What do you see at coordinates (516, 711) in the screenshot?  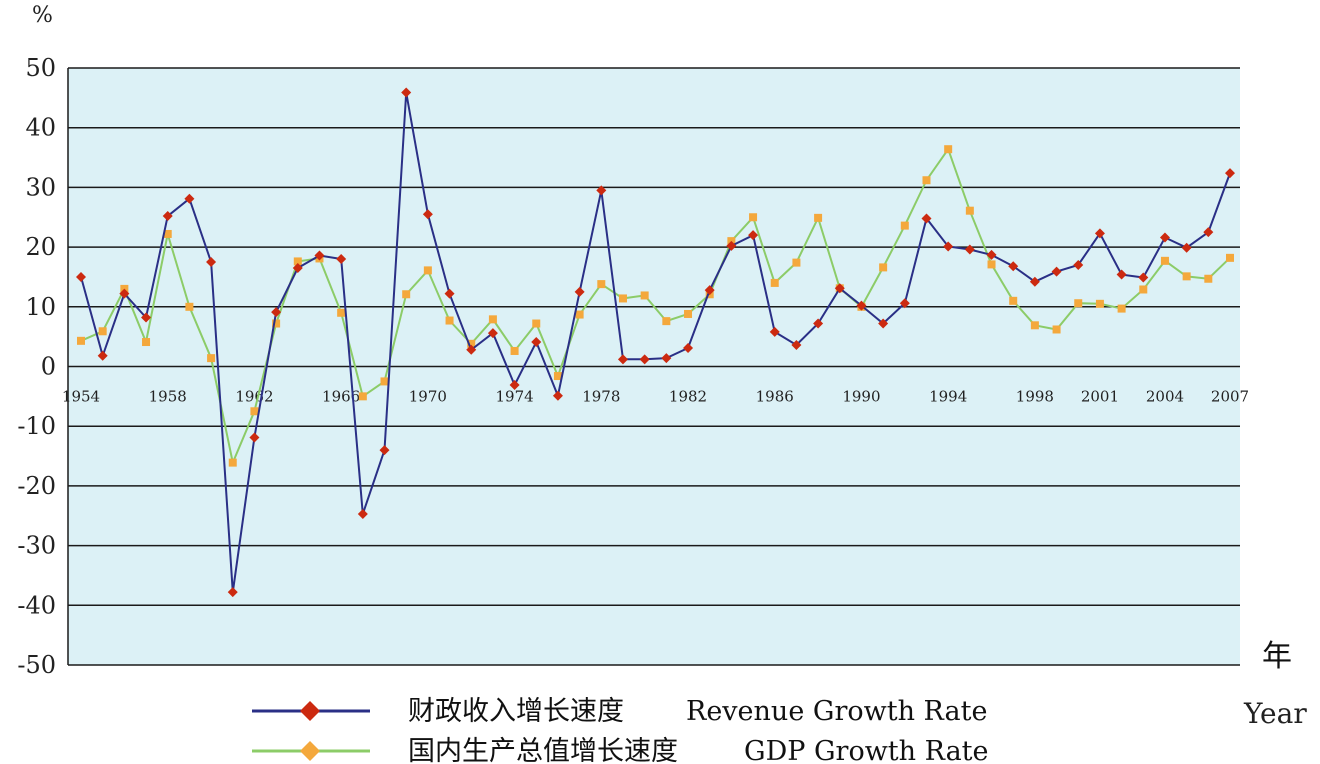 I see `legend-label-zh: 财政收入增长速度` at bounding box center [516, 711].